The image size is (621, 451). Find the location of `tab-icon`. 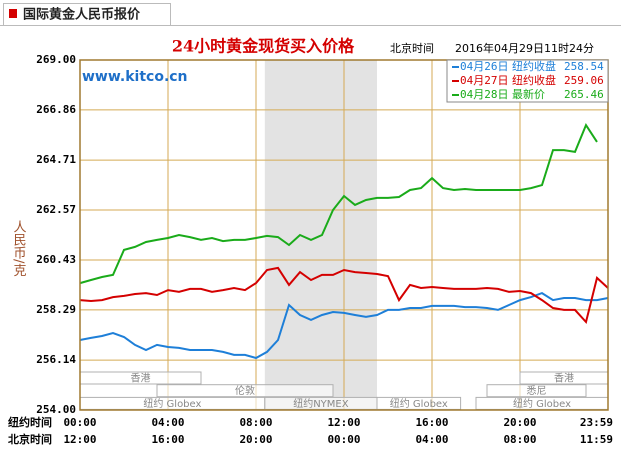

tab-icon is located at coordinates (13, 13).